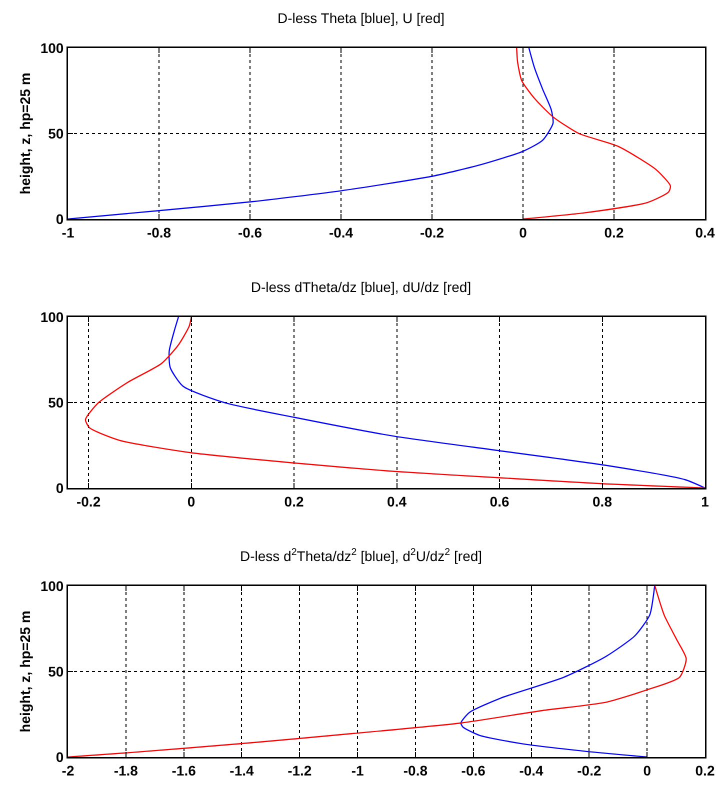 The image size is (722, 807). What do you see at coordinates (602, 501) in the screenshot?
I see `x-tick-label: 0.8` at bounding box center [602, 501].